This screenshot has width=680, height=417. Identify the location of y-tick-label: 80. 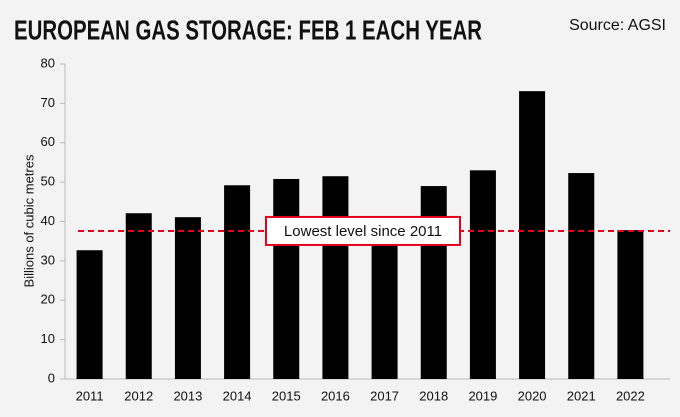
(48, 62).